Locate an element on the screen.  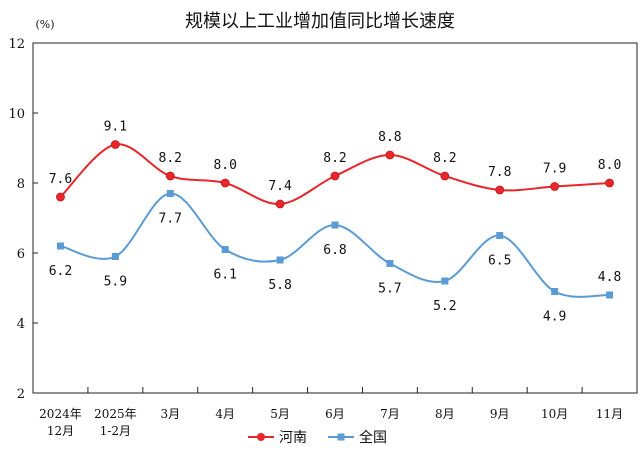
data-label: 5.9 is located at coordinates (115, 282).